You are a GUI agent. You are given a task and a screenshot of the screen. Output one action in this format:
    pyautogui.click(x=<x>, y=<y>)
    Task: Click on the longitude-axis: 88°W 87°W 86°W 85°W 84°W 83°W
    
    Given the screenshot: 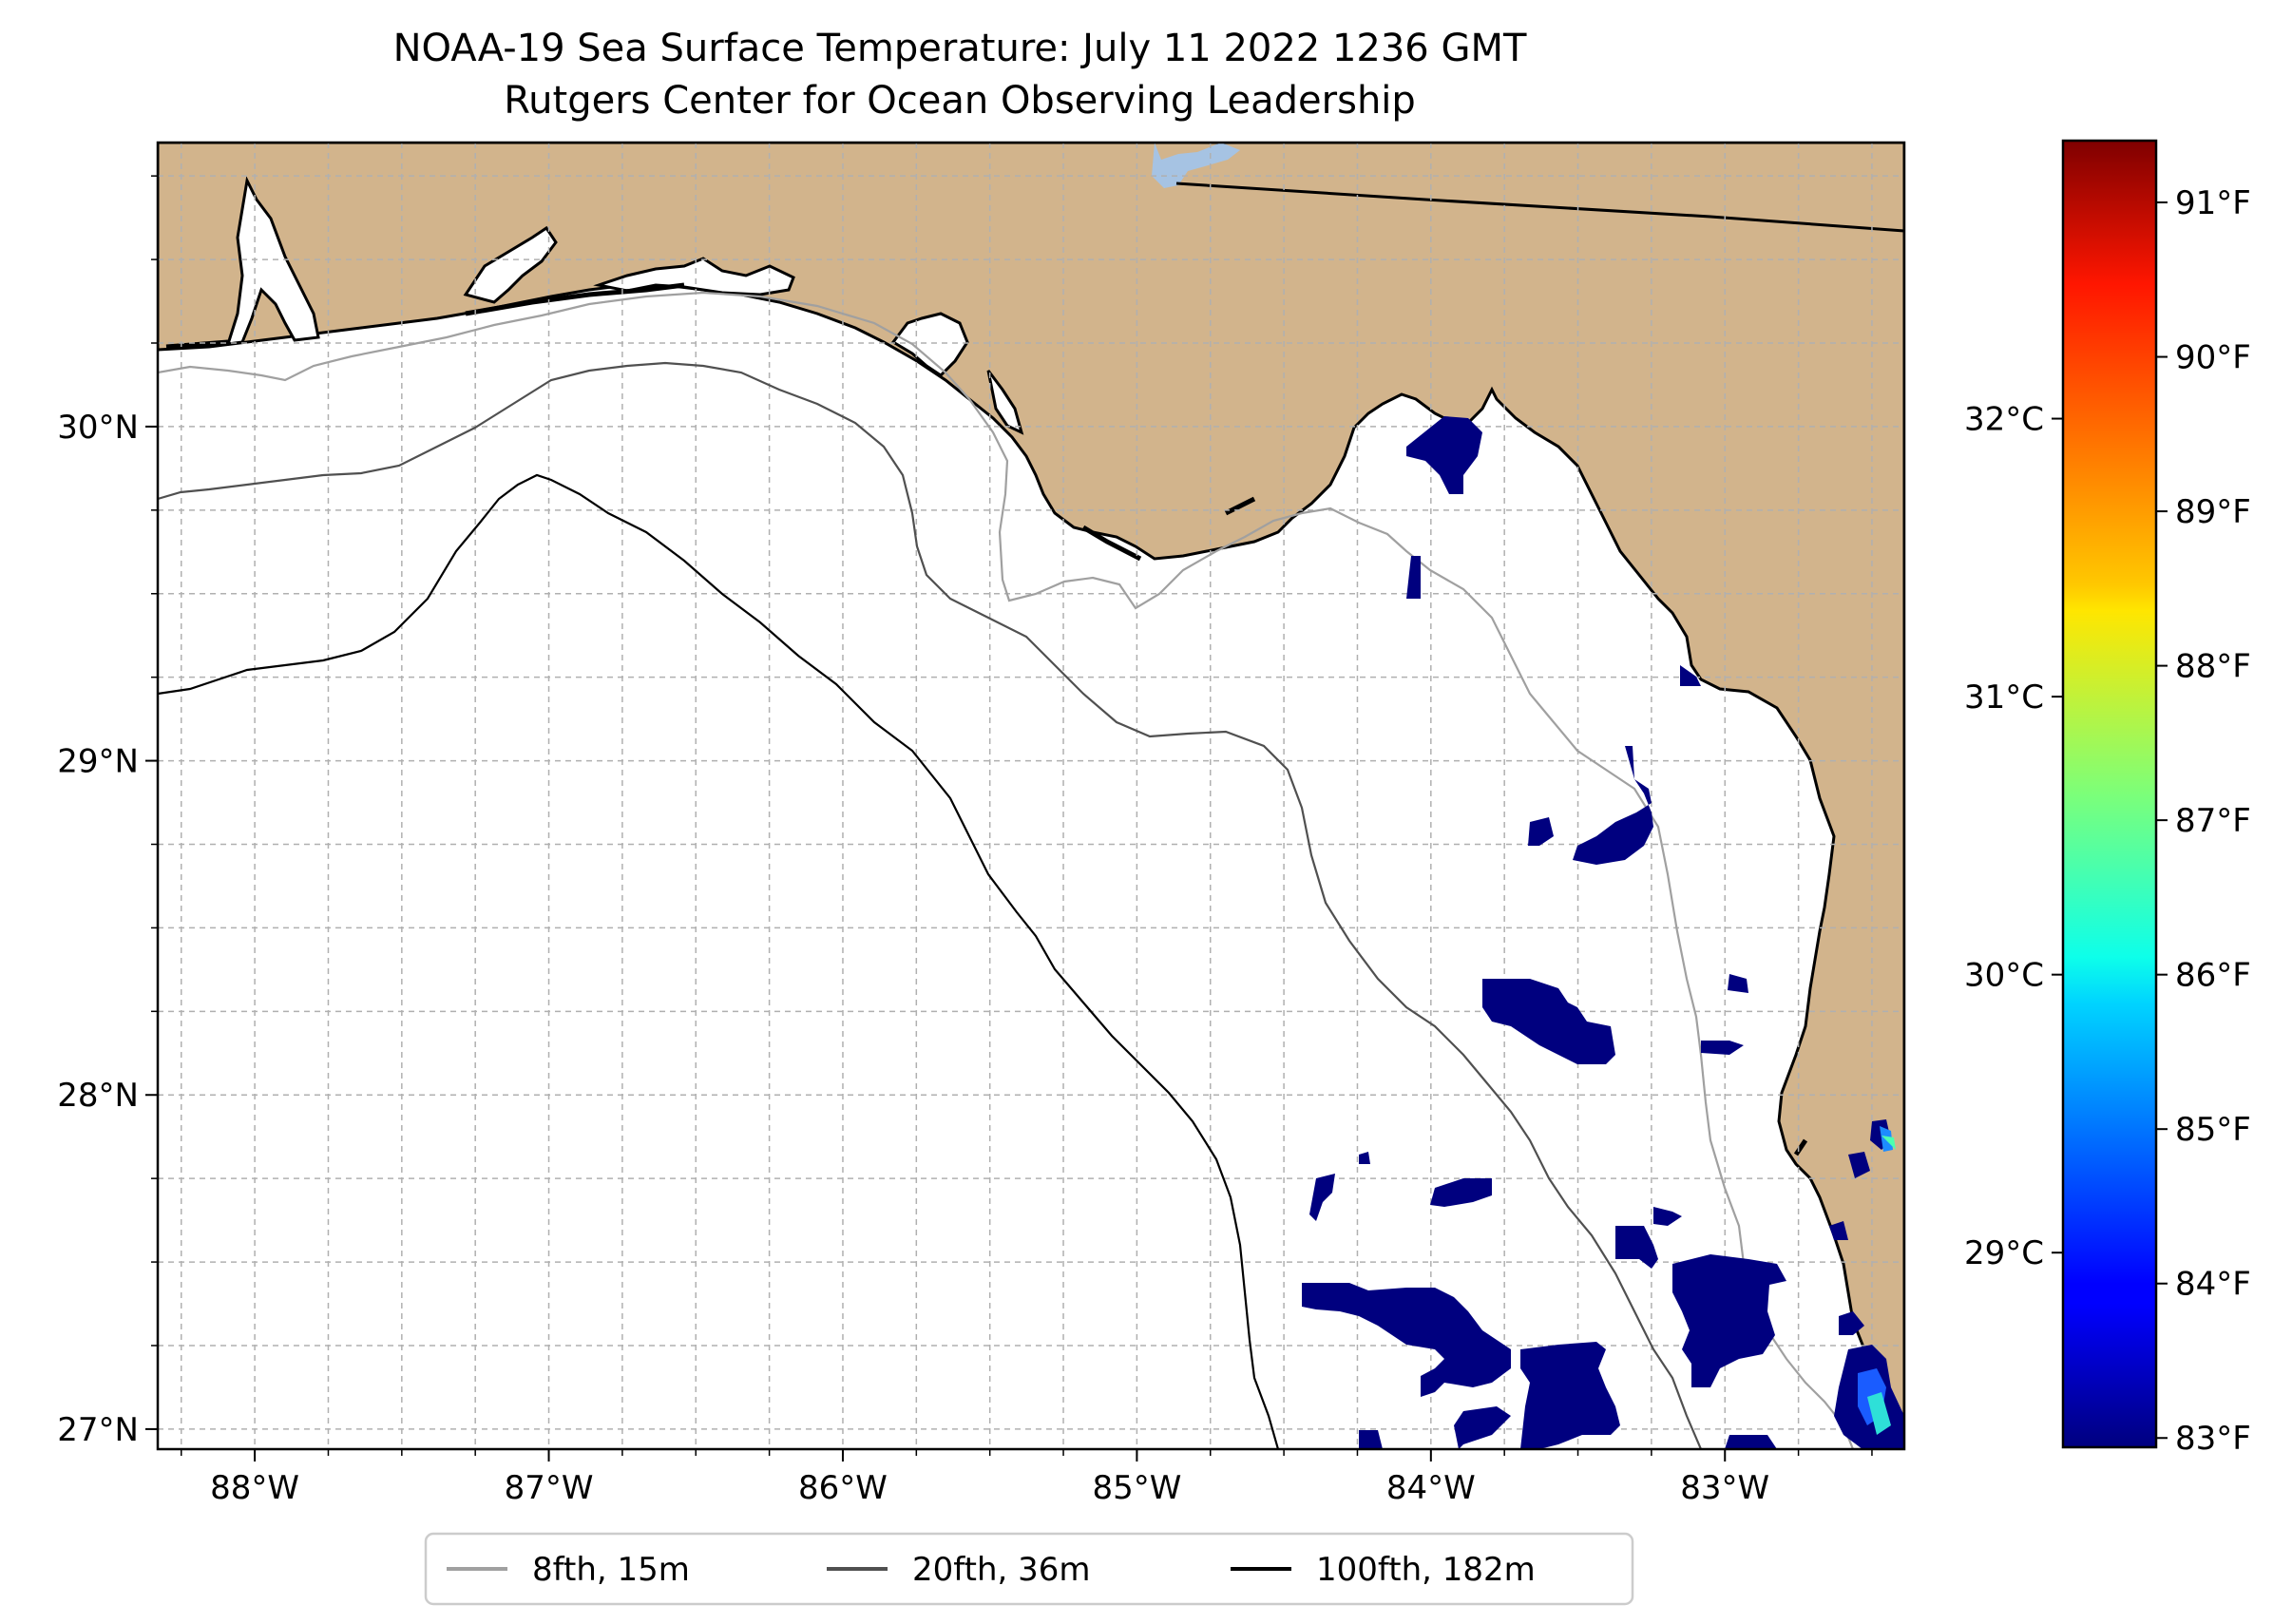 What is the action you would take?
    pyautogui.click(x=1027, y=1478)
    